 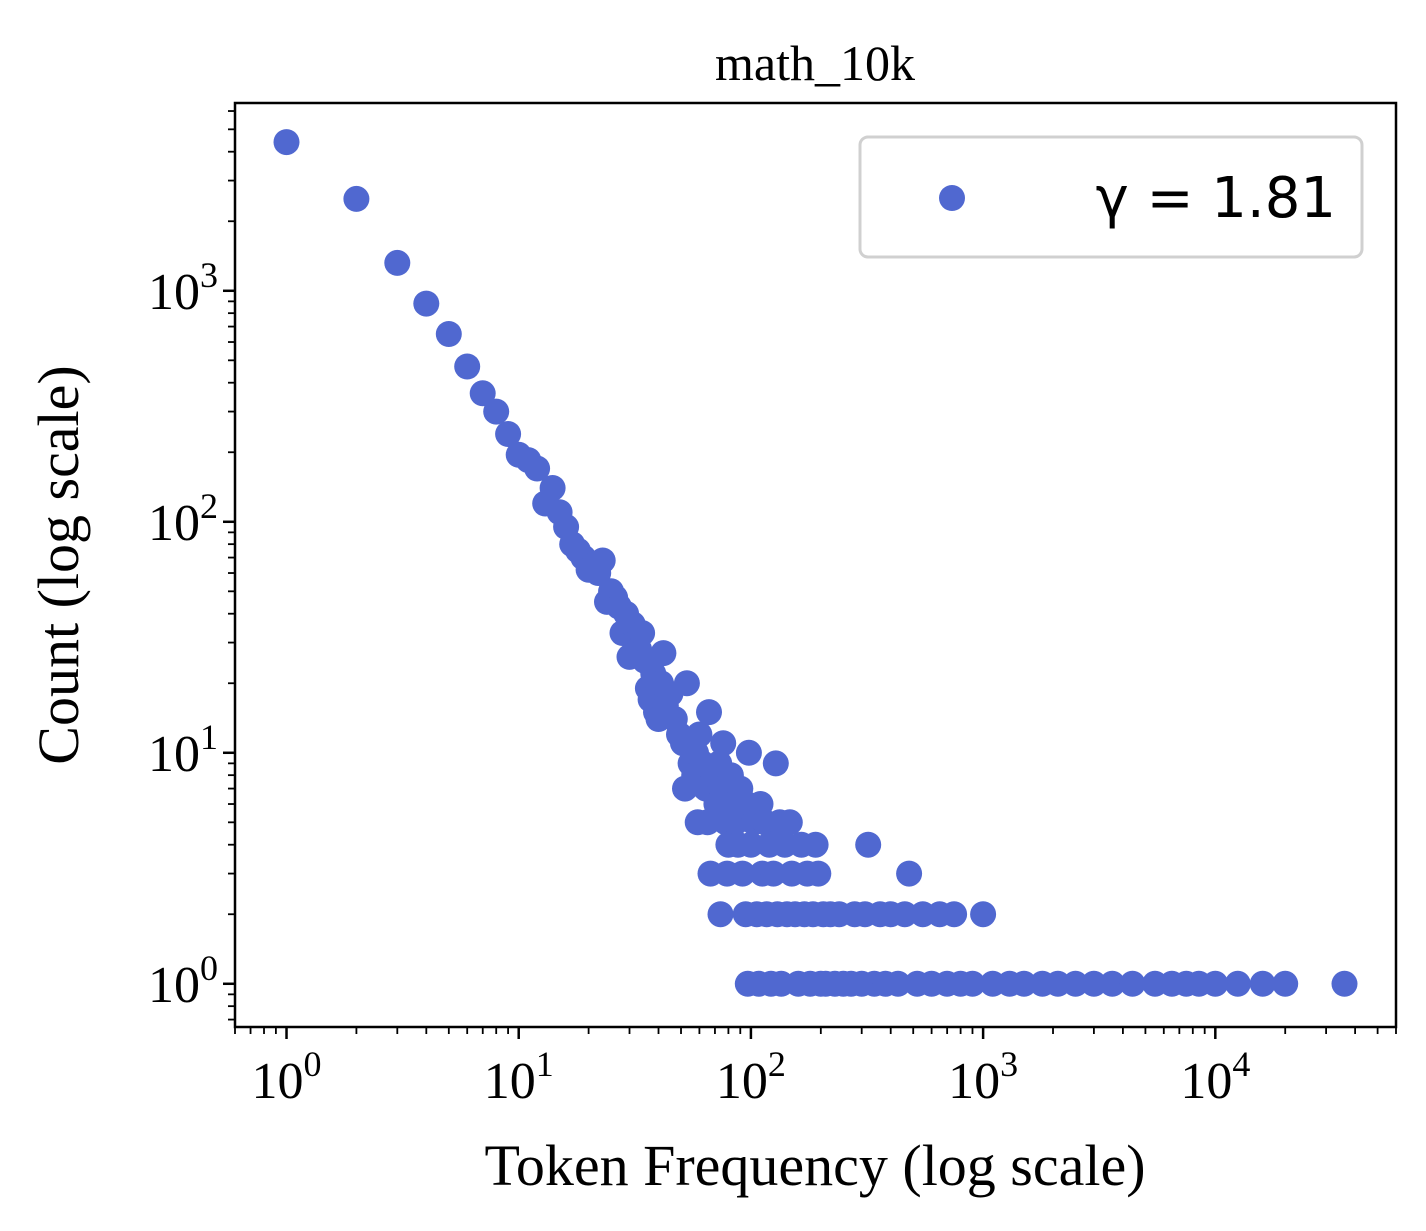 I want to click on y-tick-label: 10⁰, so click(x=183, y=981).